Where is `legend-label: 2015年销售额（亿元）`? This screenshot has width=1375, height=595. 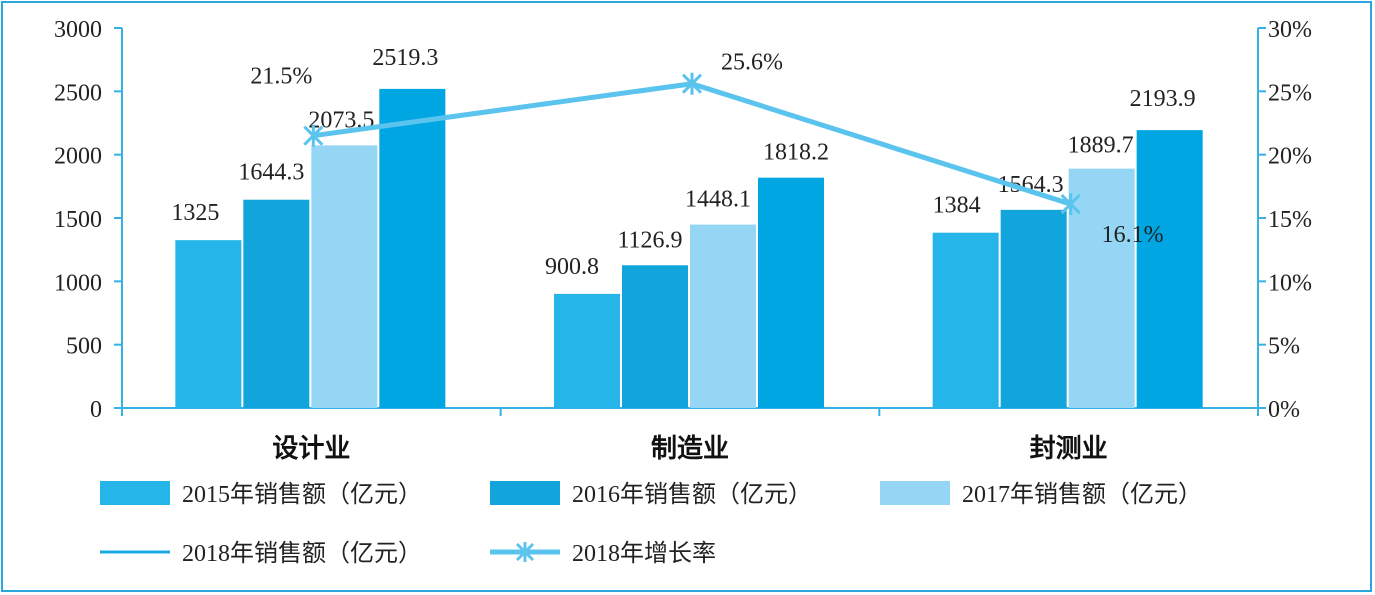 legend-label: 2015年销售额（亿元） is located at coordinates (302, 494).